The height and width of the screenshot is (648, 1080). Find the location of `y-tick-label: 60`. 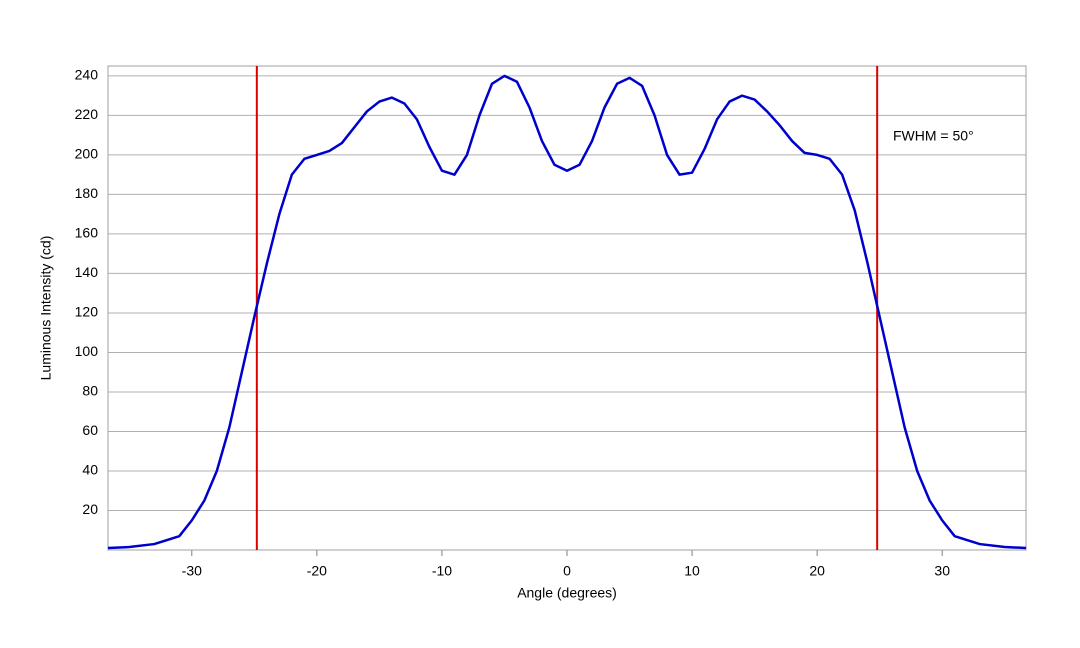

y-tick-label: 60 is located at coordinates (90, 430).